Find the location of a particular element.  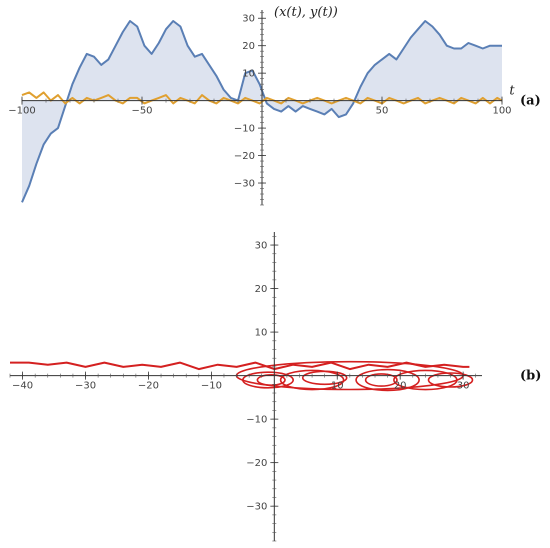

x-tick-label: 30 is located at coordinates (463, 386).